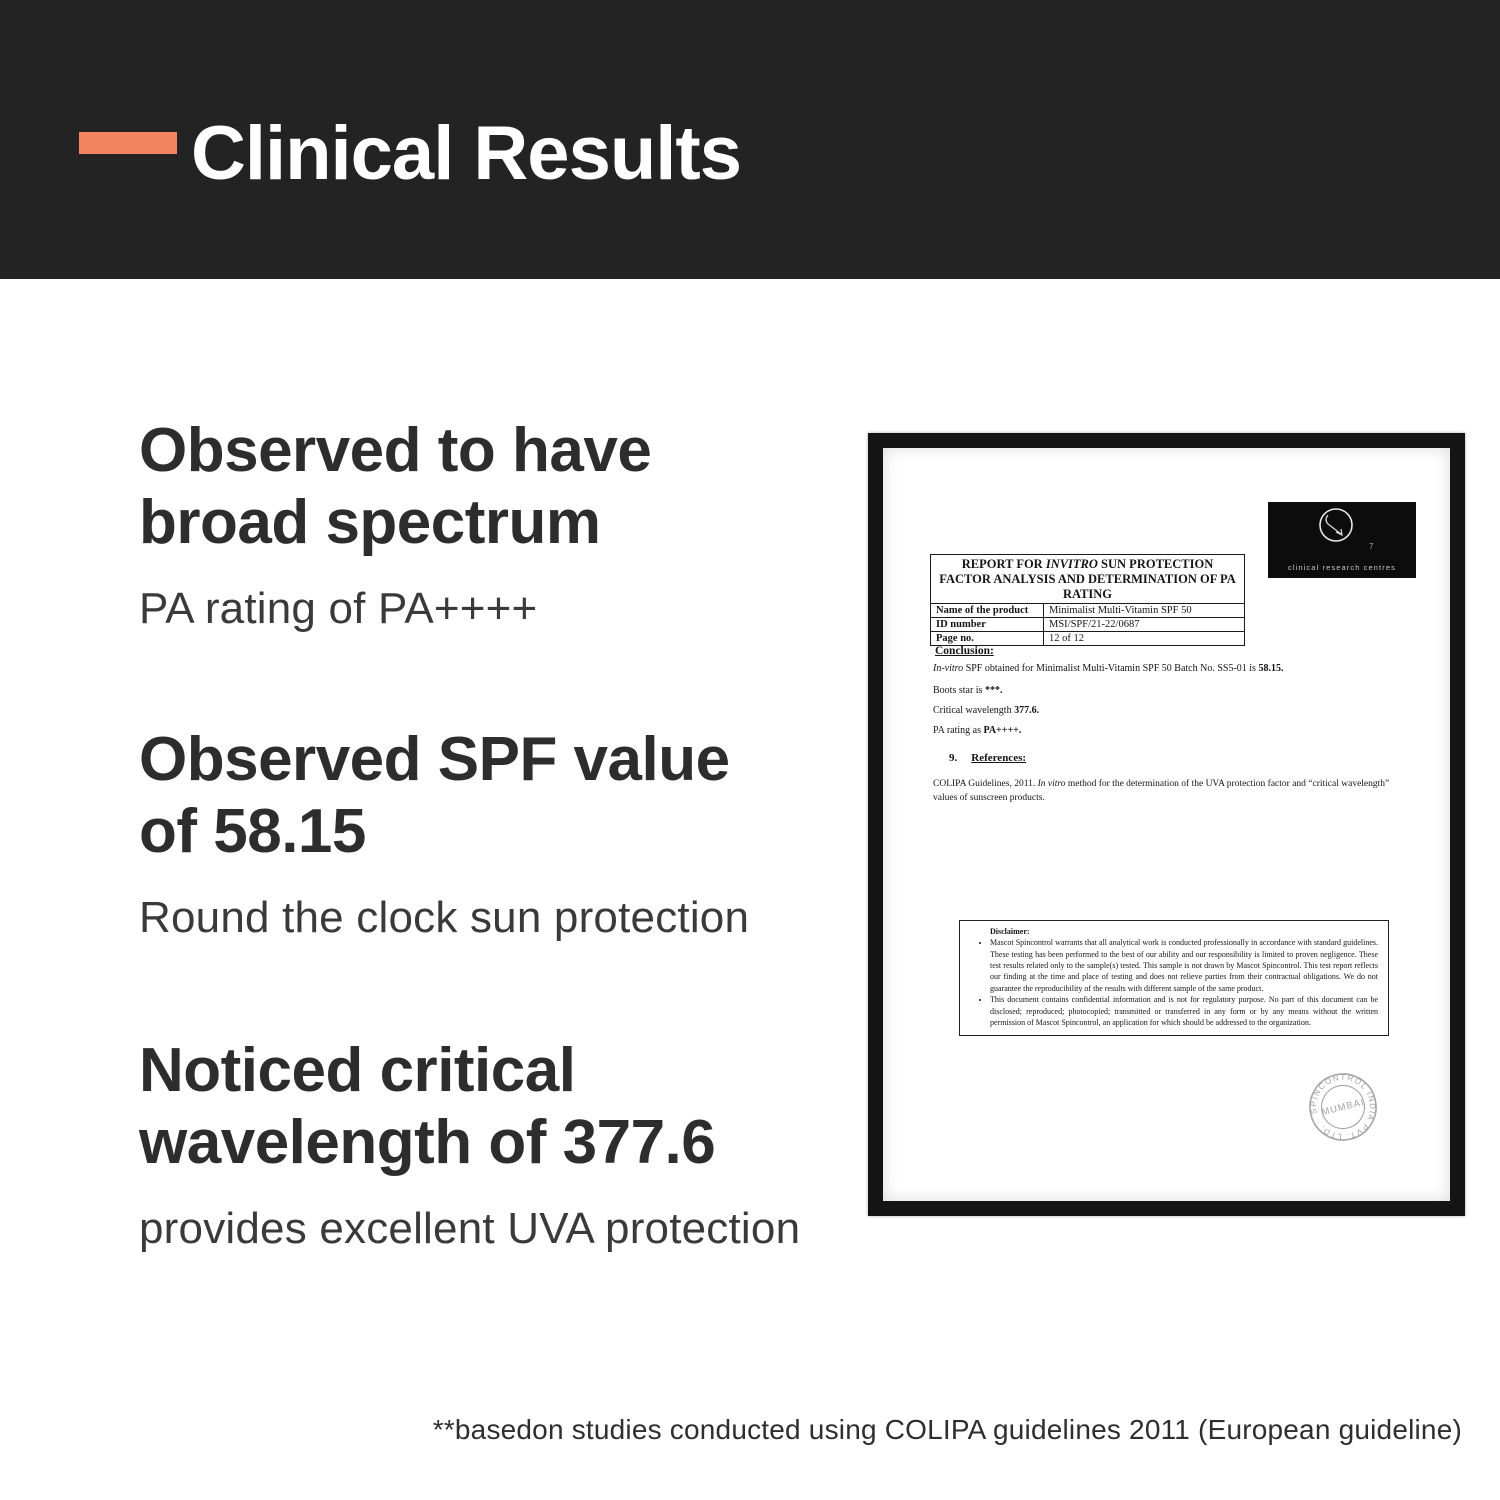  Describe the element at coordinates (1071, 564) in the screenshot. I see `table-title-italic: INVITRO` at that location.